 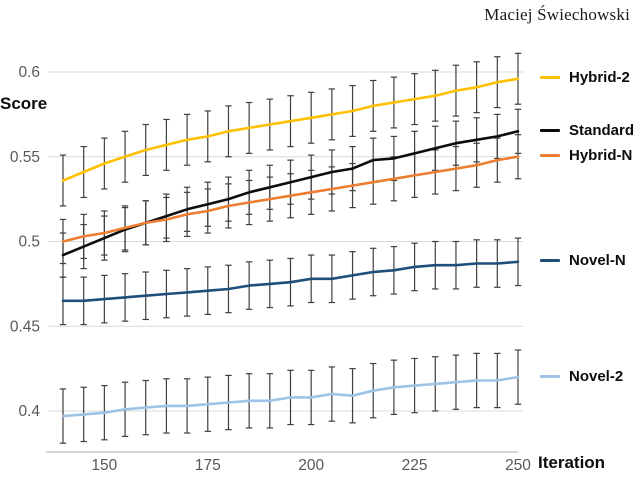 What do you see at coordinates (311, 465) in the screenshot?
I see `x-tick-label: 200` at bounding box center [311, 465].